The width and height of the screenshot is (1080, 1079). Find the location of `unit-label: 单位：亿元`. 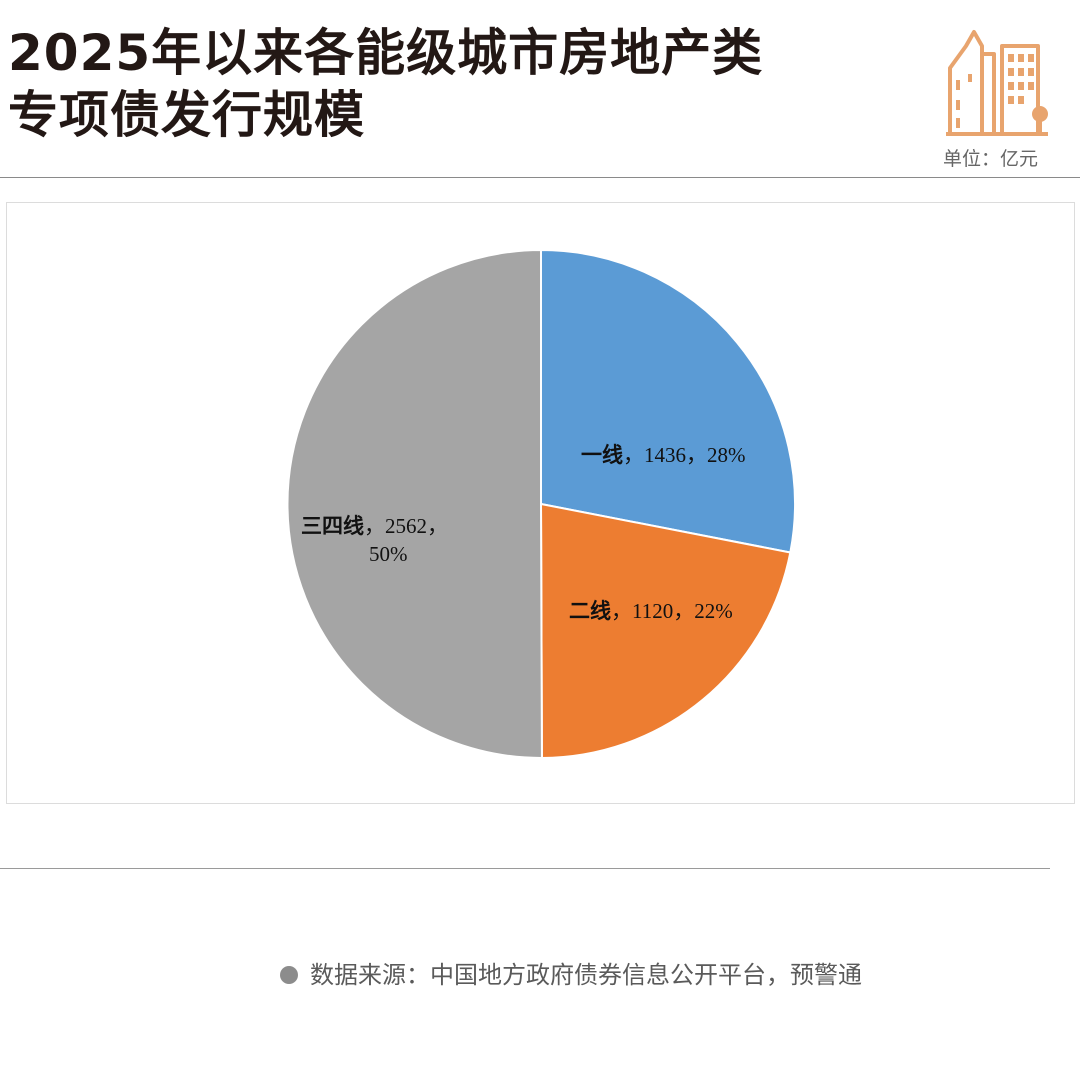

unit-label: 单位：亿元 is located at coordinates (991, 159).